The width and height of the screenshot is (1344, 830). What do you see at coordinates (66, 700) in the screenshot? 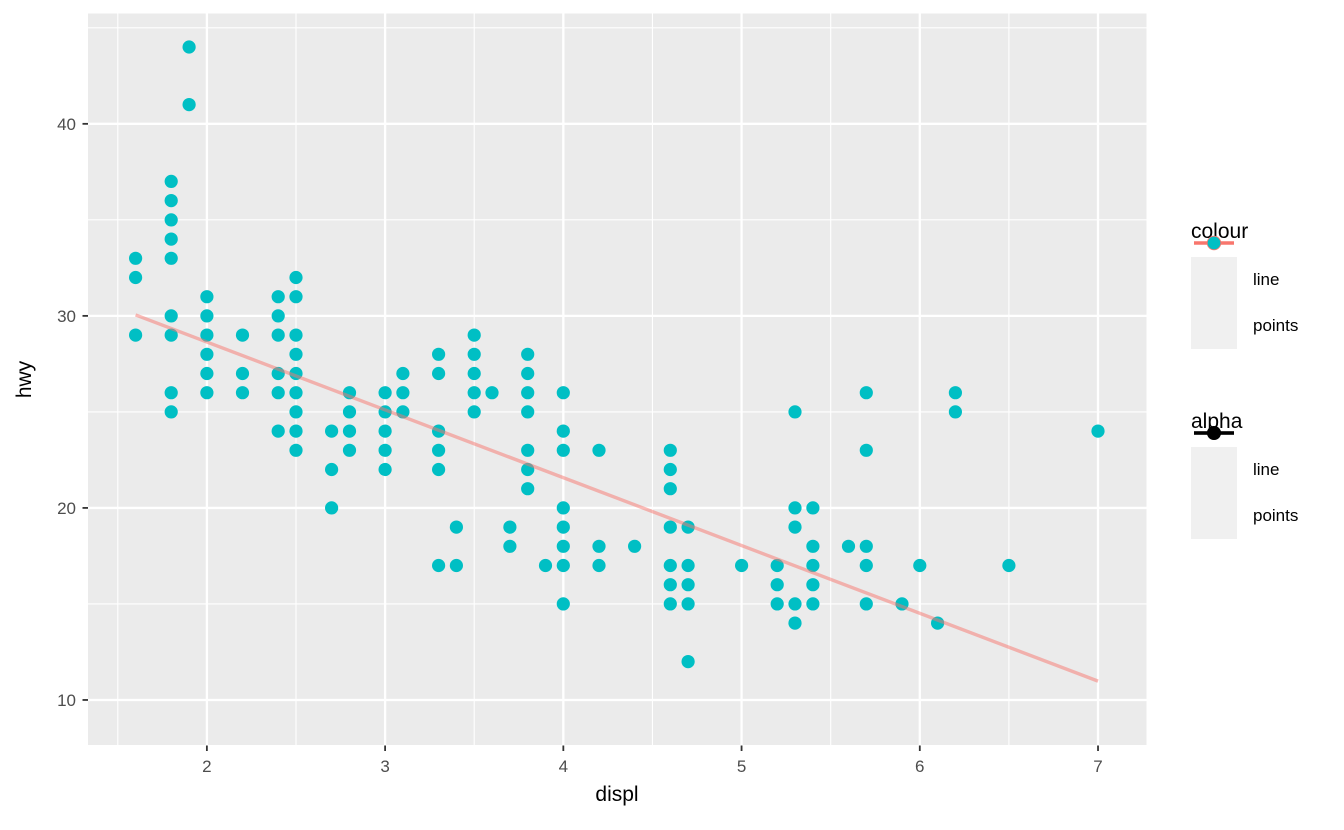
I see `y-tick-label: 10` at bounding box center [66, 700].